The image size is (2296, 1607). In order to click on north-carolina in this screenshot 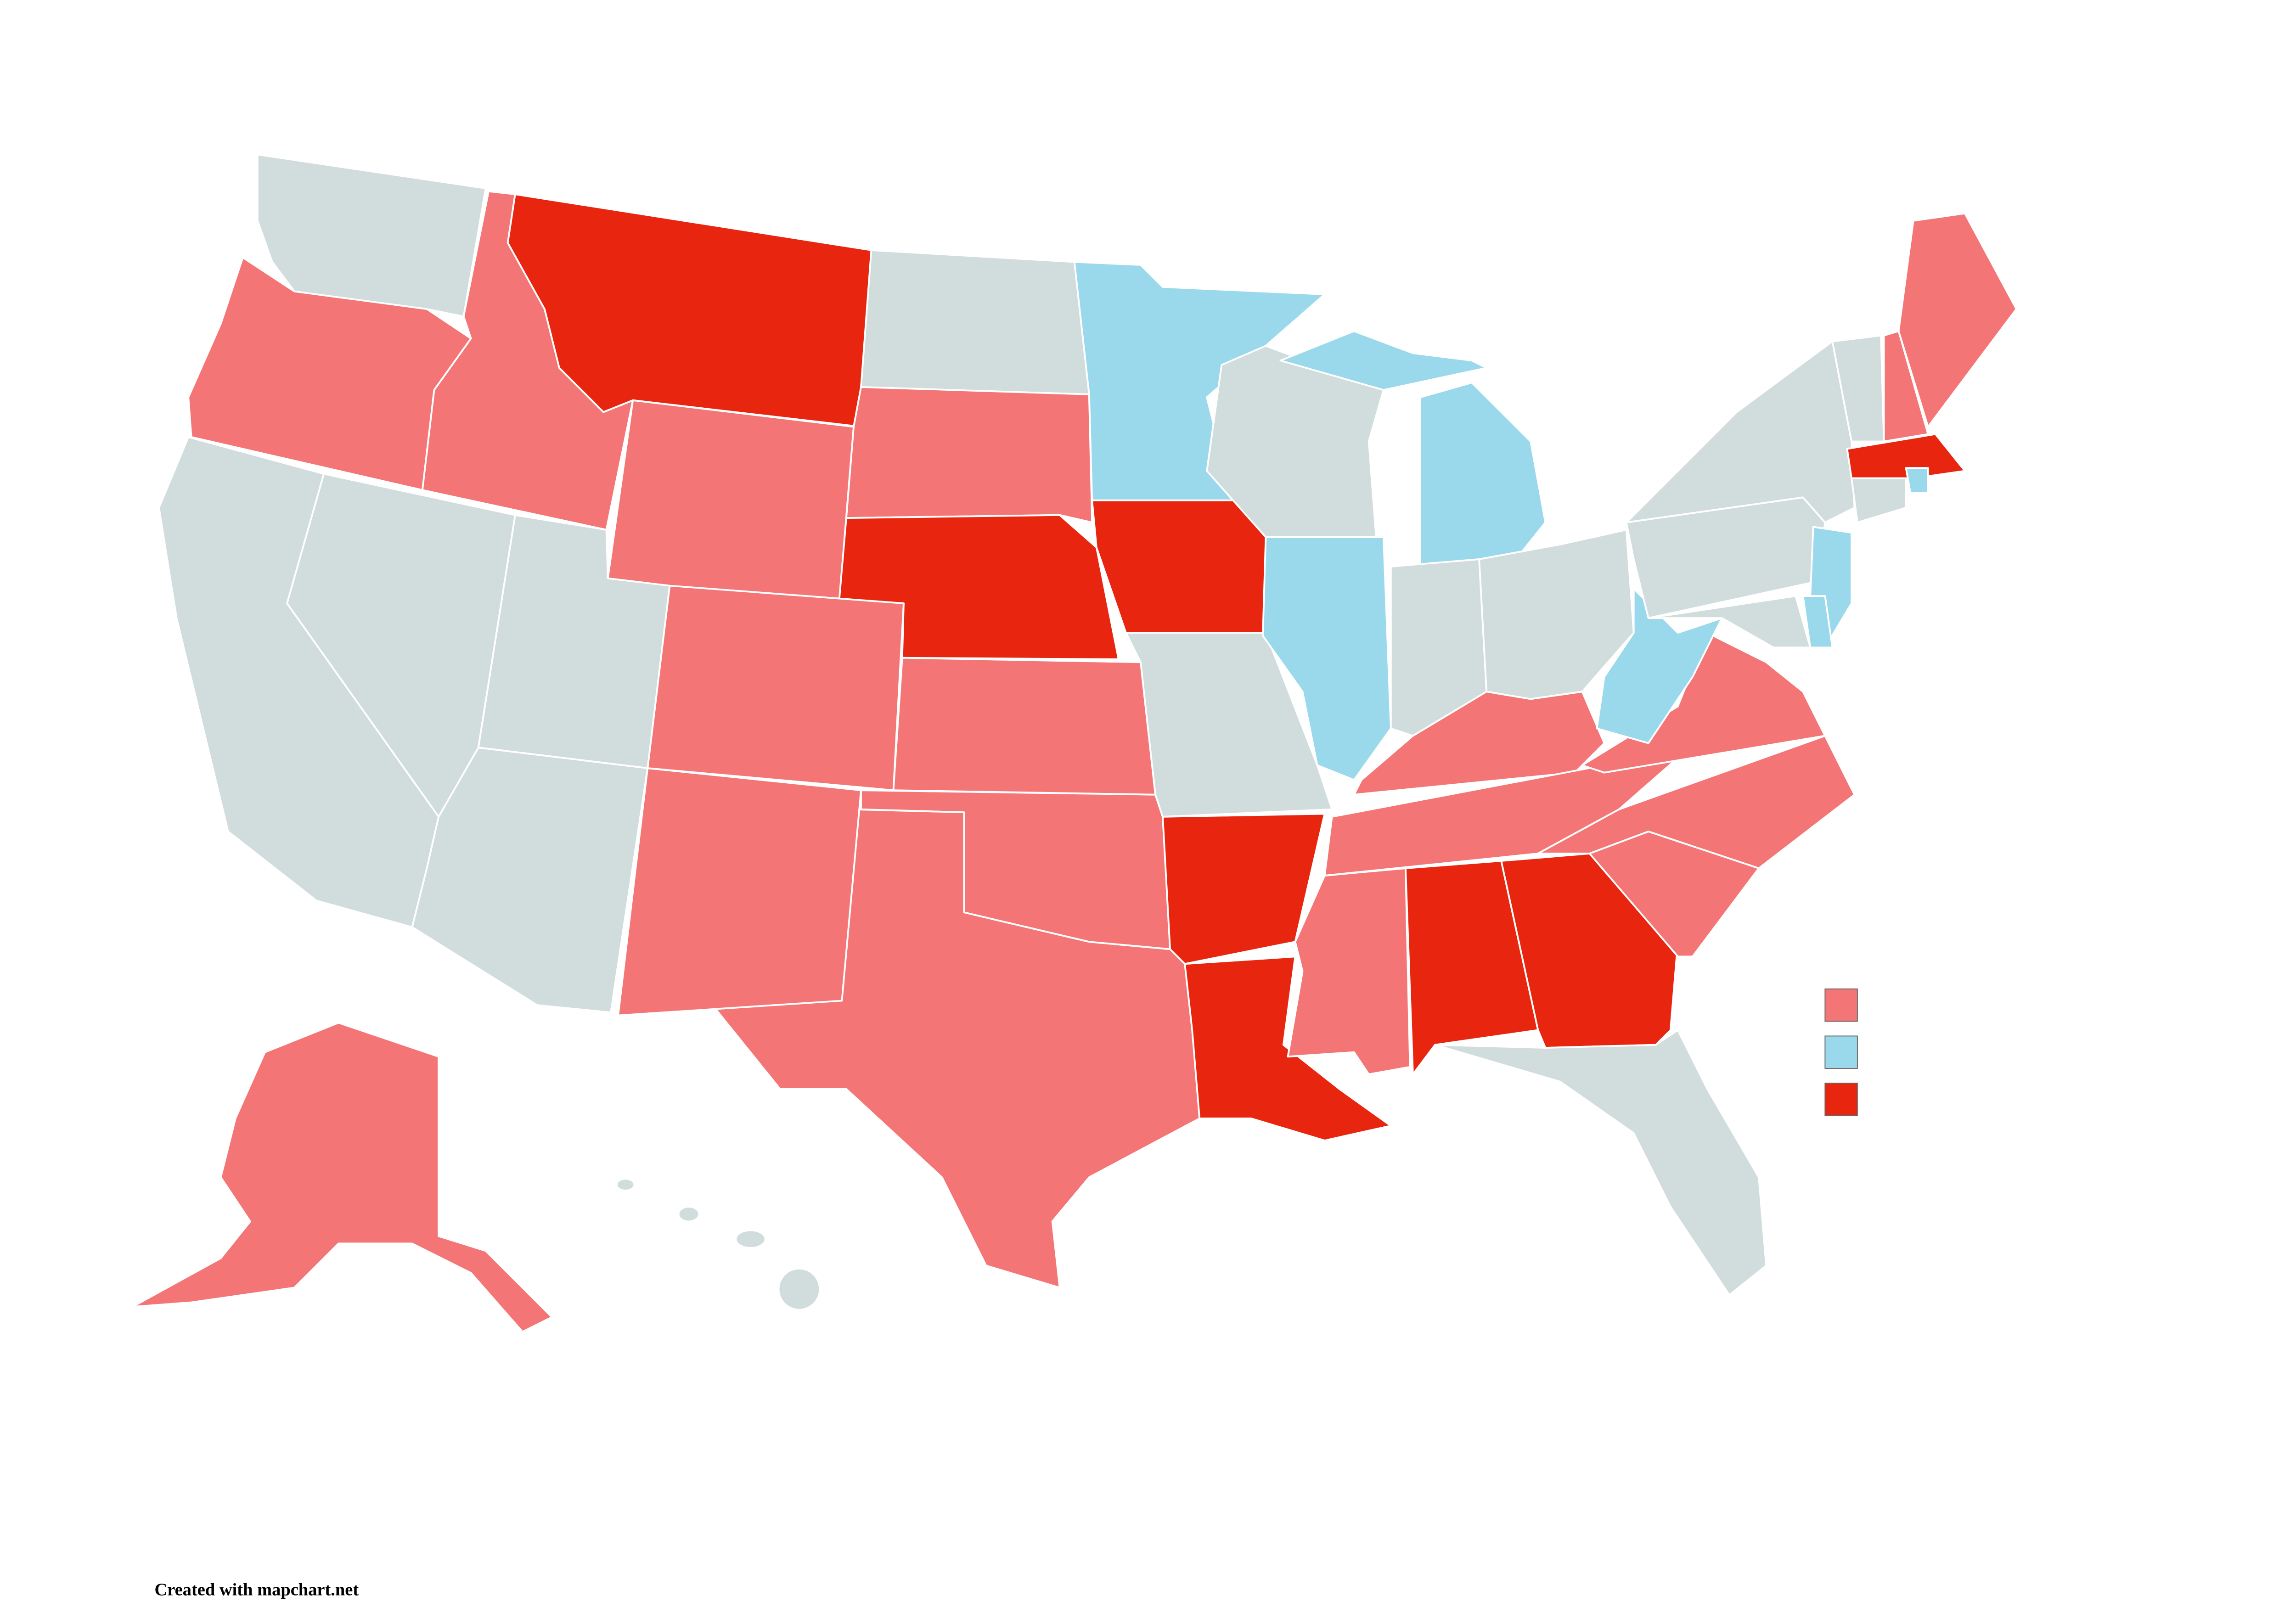, I will do `click(1696, 802)`.